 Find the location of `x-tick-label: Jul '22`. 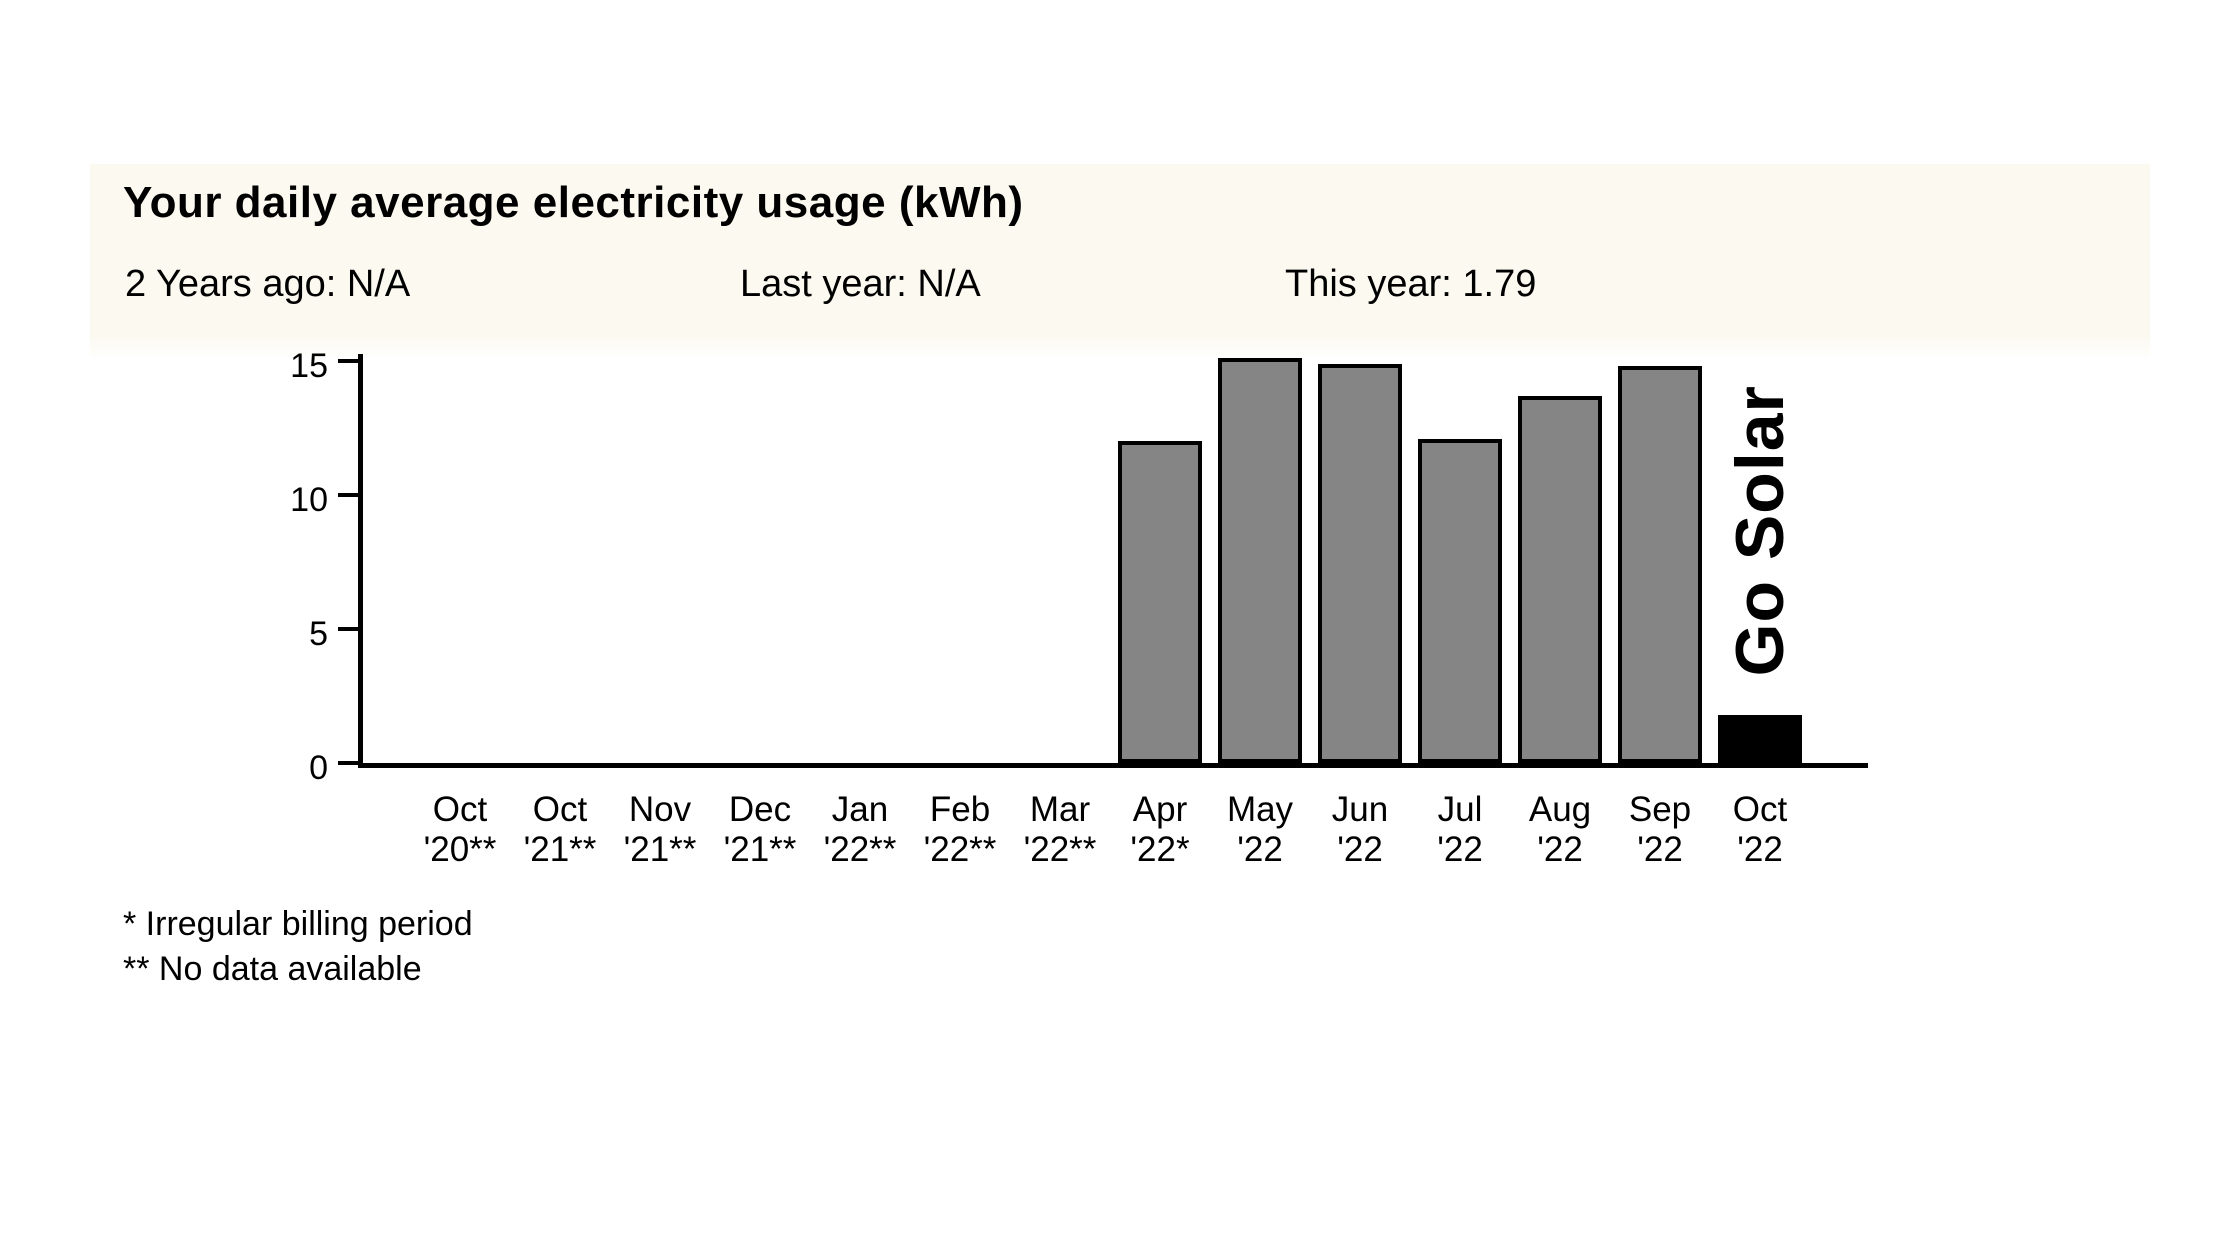

x-tick-label: Jul '22 is located at coordinates (1460, 829).